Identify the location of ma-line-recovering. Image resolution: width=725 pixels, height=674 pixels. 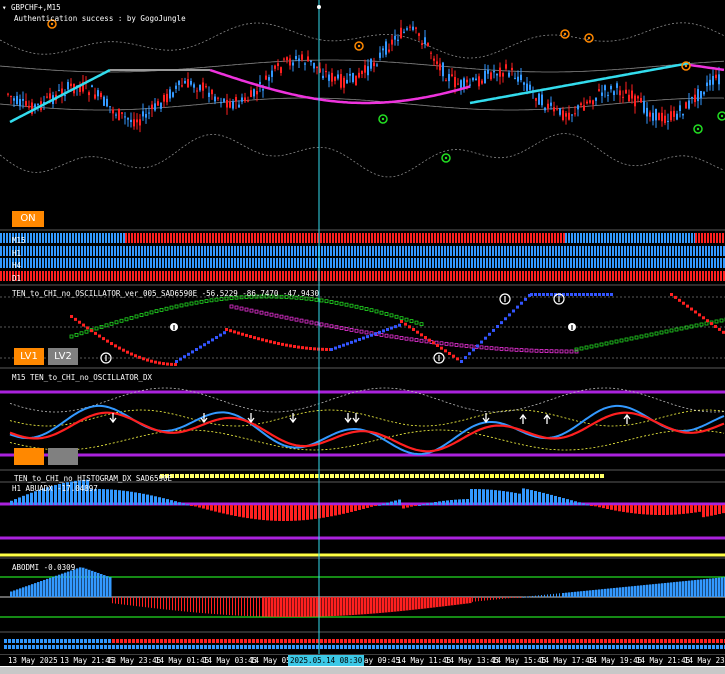
(580, 83).